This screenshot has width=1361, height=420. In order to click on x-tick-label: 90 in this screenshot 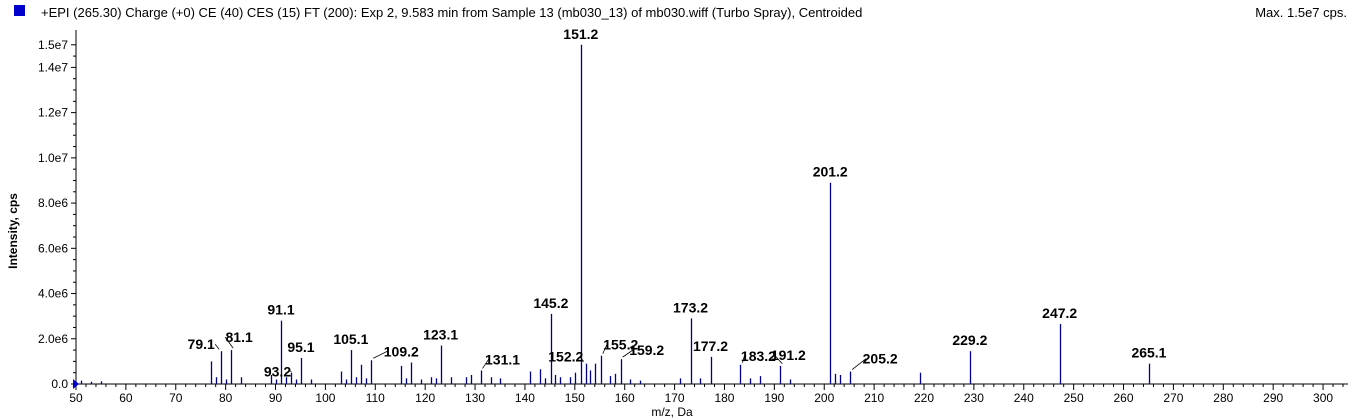, I will do `click(276, 398)`.